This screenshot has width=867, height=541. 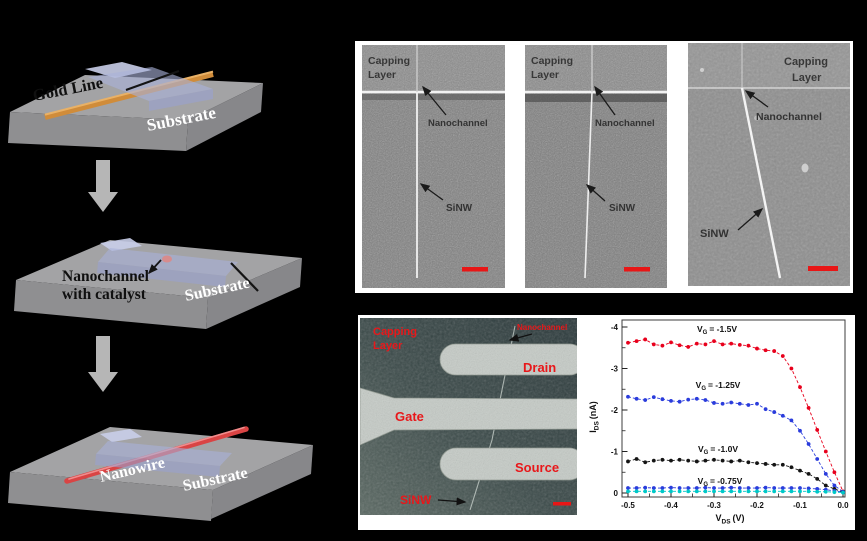 What do you see at coordinates (718, 450) in the screenshot?
I see `vg-label: VG = -1.0V` at bounding box center [718, 450].